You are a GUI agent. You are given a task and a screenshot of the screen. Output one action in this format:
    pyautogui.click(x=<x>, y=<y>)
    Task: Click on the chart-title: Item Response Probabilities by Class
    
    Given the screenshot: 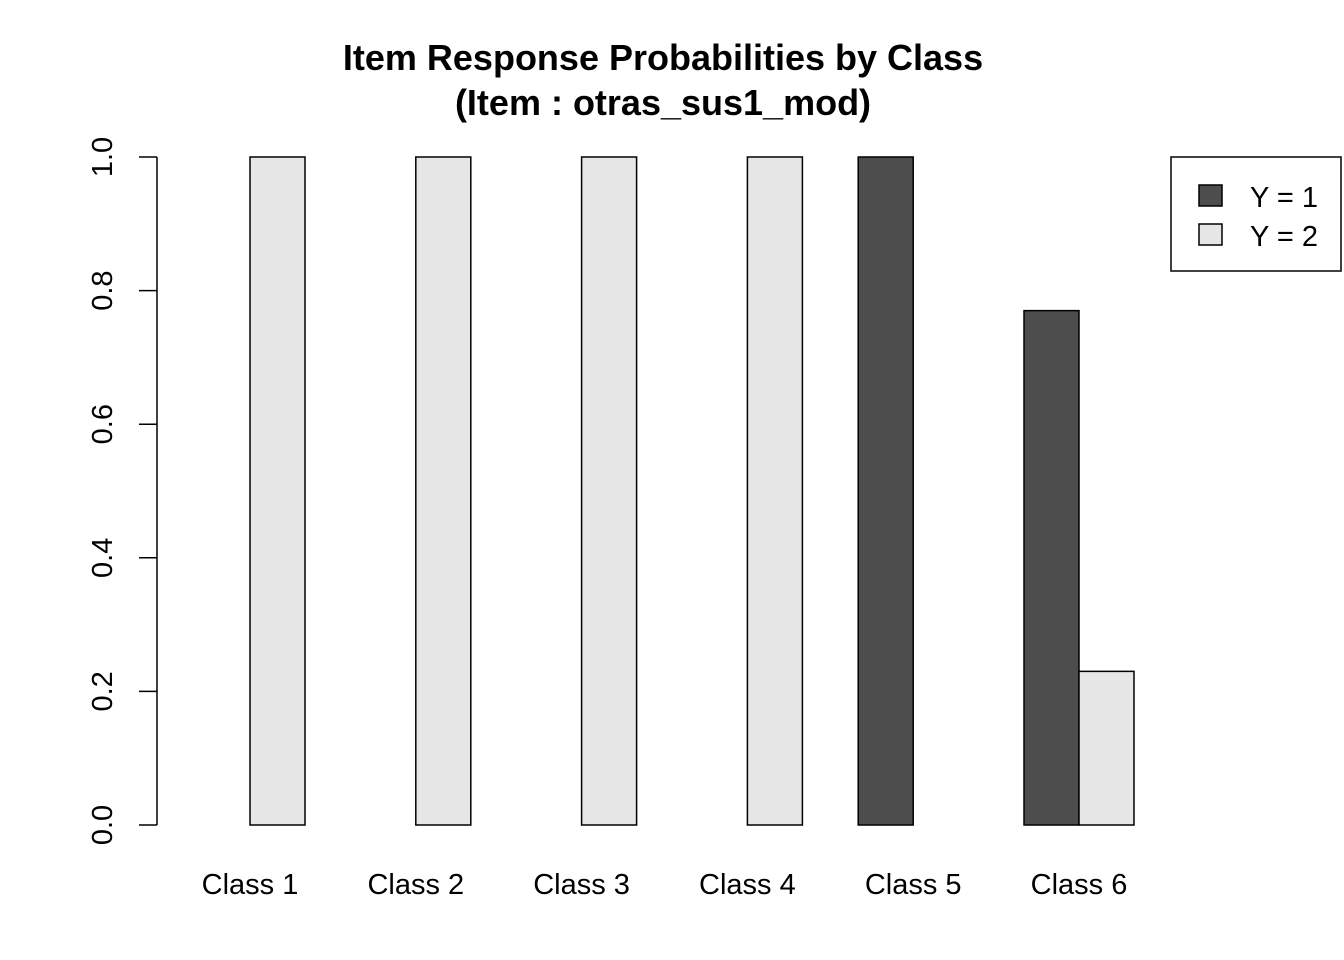 What is the action you would take?
    pyautogui.click(x=663, y=57)
    